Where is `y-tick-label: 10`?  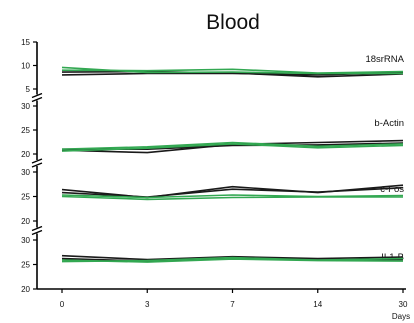
y-tick-label: 10 is located at coordinates (25, 66).